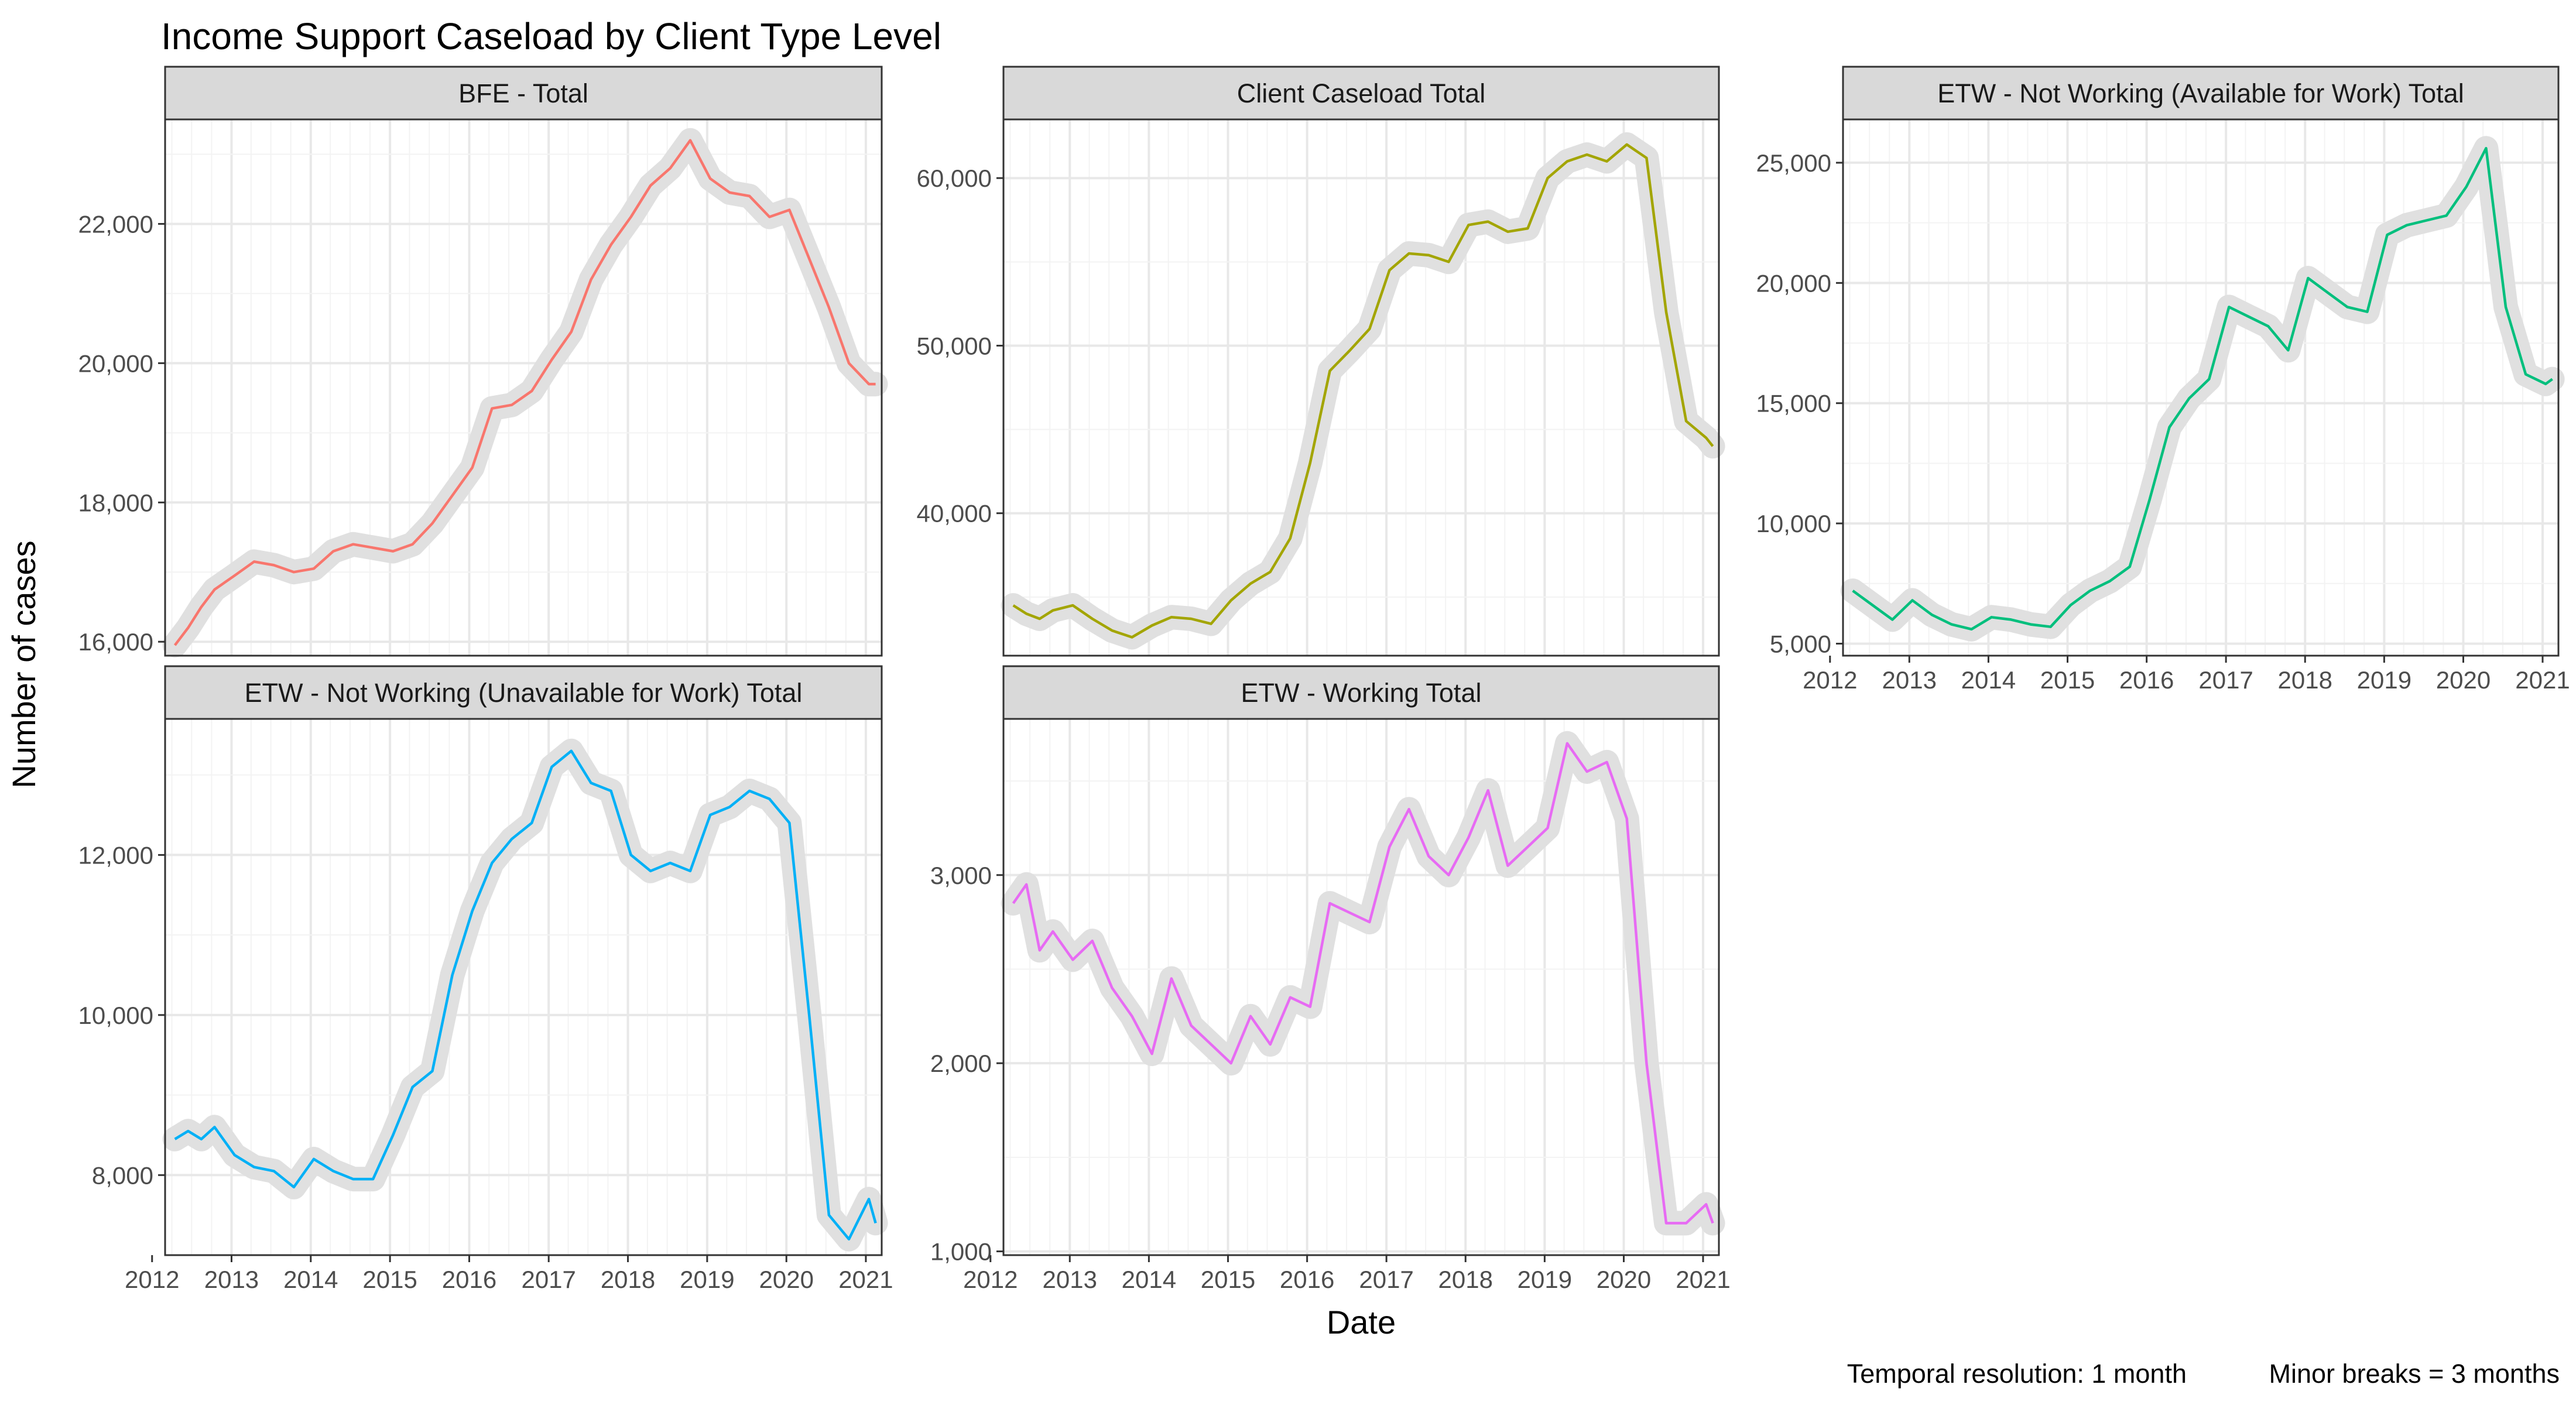 Image resolution: width=2576 pixels, height=1405 pixels. What do you see at coordinates (115, 855) in the screenshot?
I see `y-tick-label: 12,000` at bounding box center [115, 855].